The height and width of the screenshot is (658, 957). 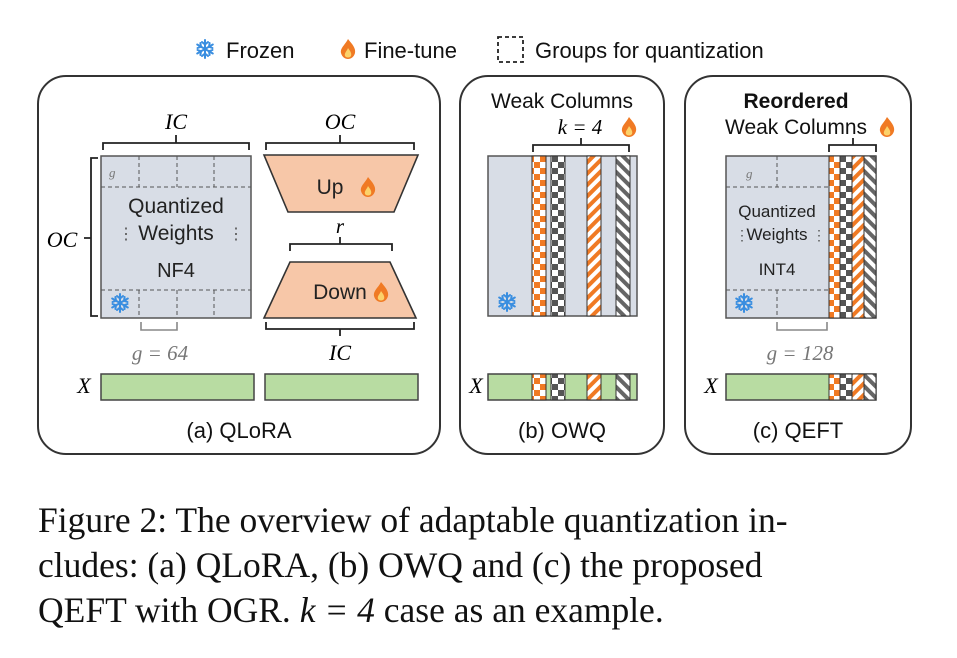 I want to click on rank-label: r, so click(x=340, y=226).